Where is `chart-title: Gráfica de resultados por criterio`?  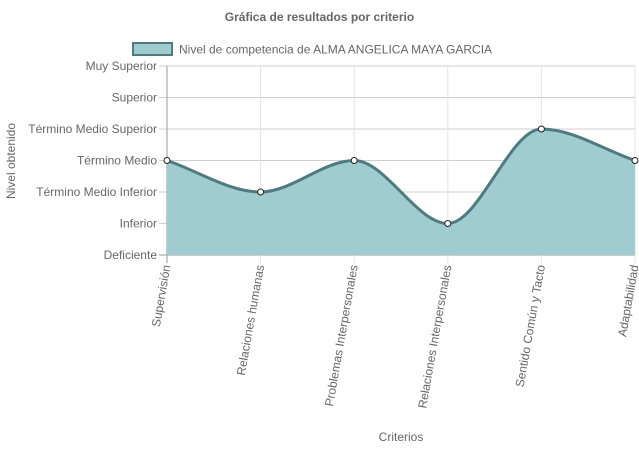 chart-title: Gráfica de resultados por criterio is located at coordinates (319, 17).